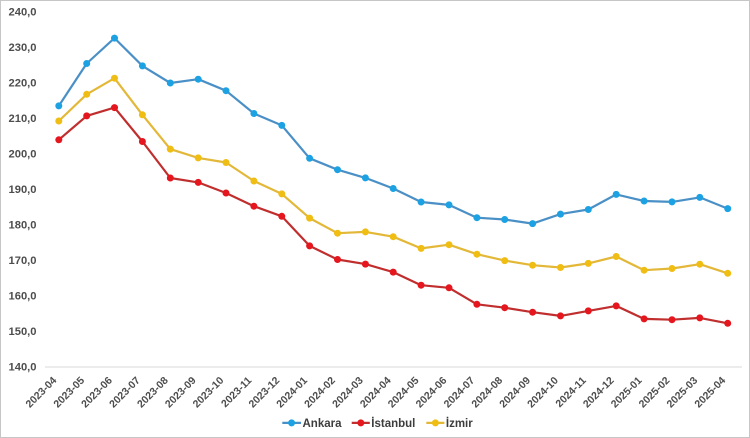  I want to click on svg-text: 2025-04, so click(710, 393).